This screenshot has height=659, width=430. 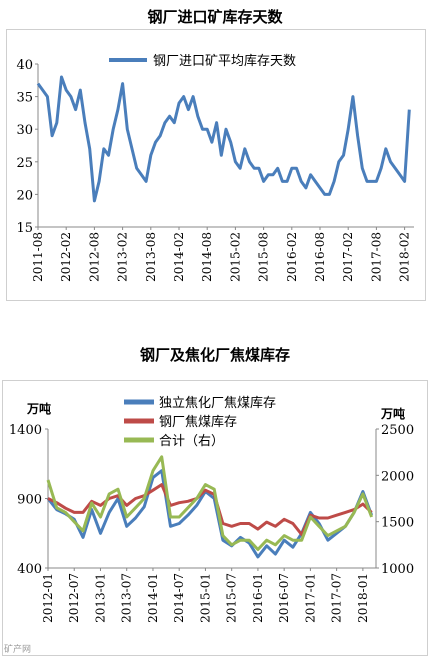 What do you see at coordinates (205, 598) in the screenshot?
I see `x-tick-label: 2015-01` at bounding box center [205, 598].